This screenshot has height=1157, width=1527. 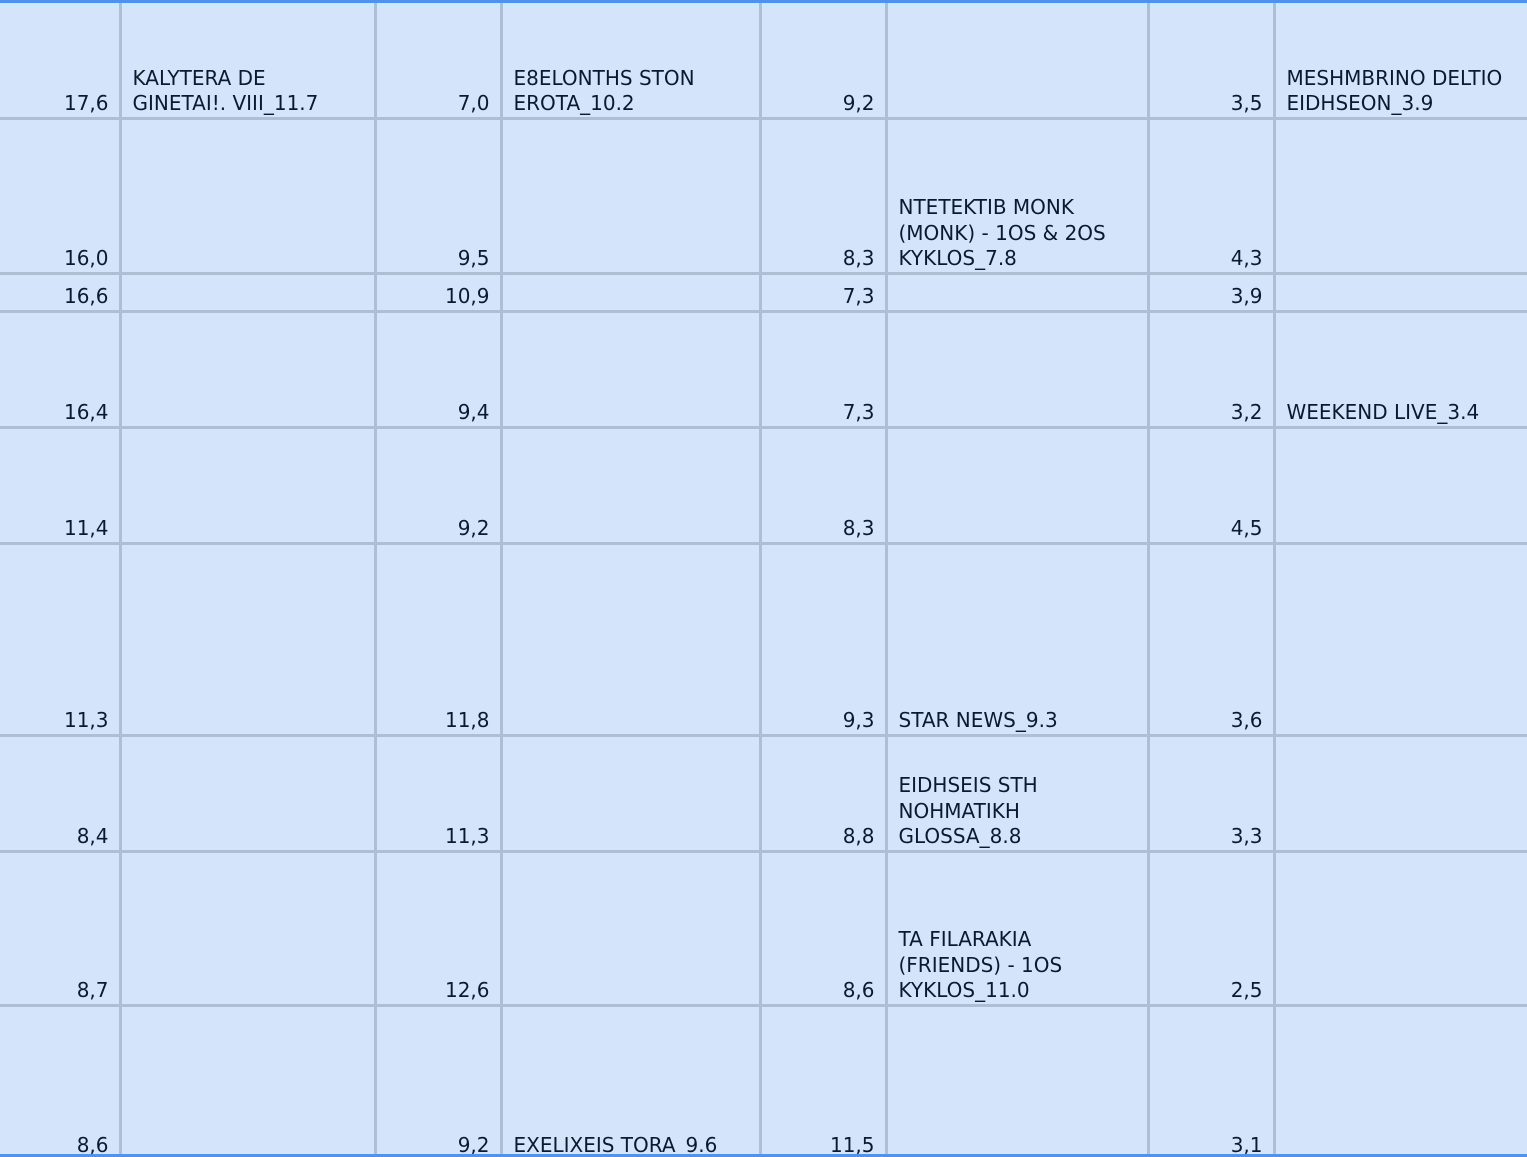 What do you see at coordinates (1211, 369) in the screenshot?
I see `cell-share-d: 3,2` at bounding box center [1211, 369].